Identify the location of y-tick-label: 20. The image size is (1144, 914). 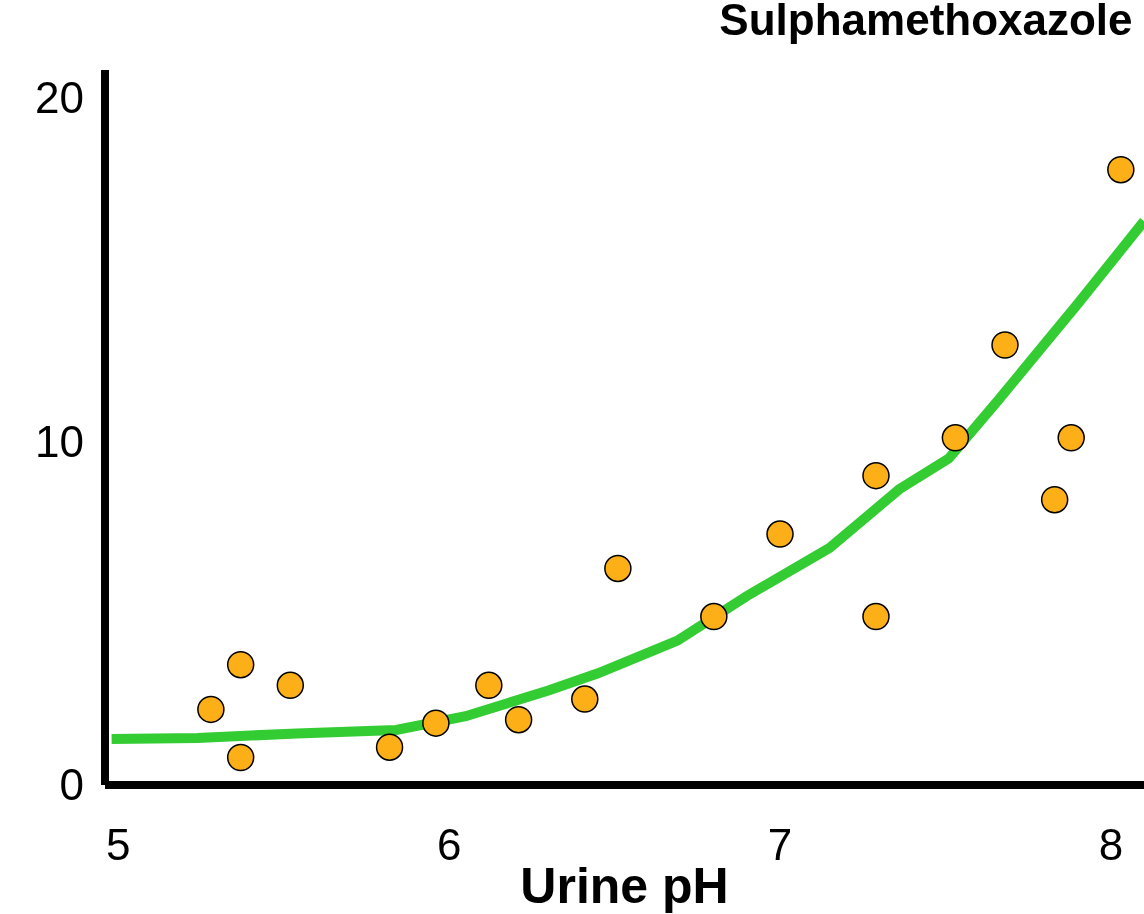
(59, 97).